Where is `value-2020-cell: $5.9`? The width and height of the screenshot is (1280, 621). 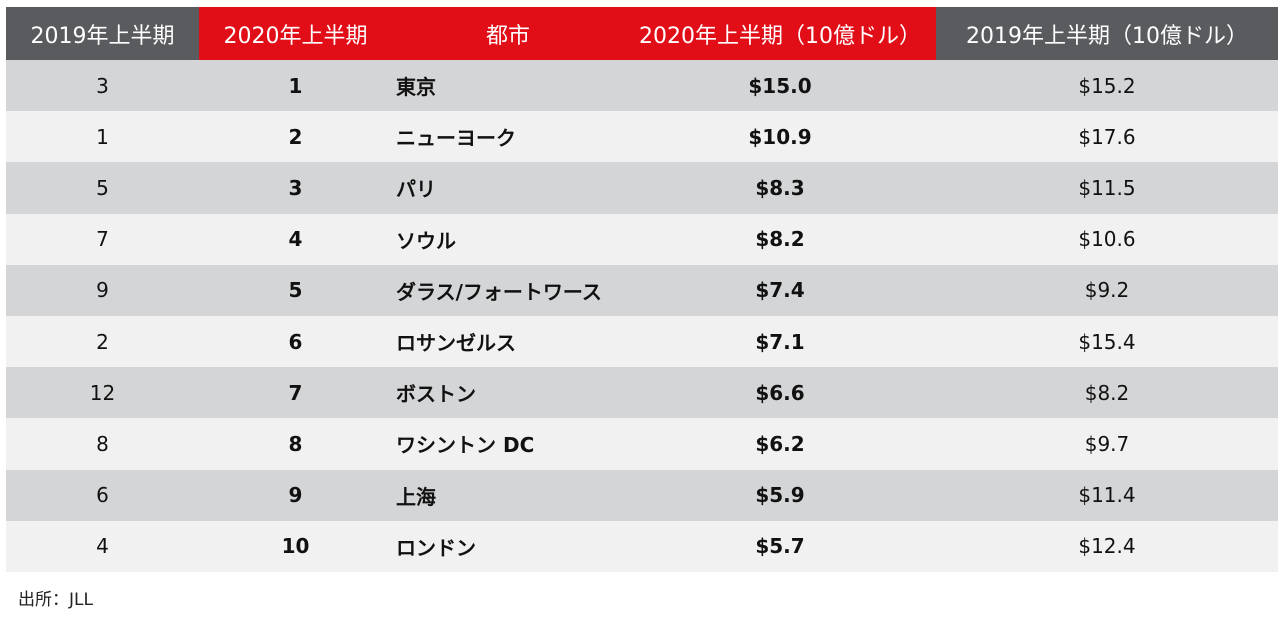
value-2020-cell: $5.9 is located at coordinates (780, 495).